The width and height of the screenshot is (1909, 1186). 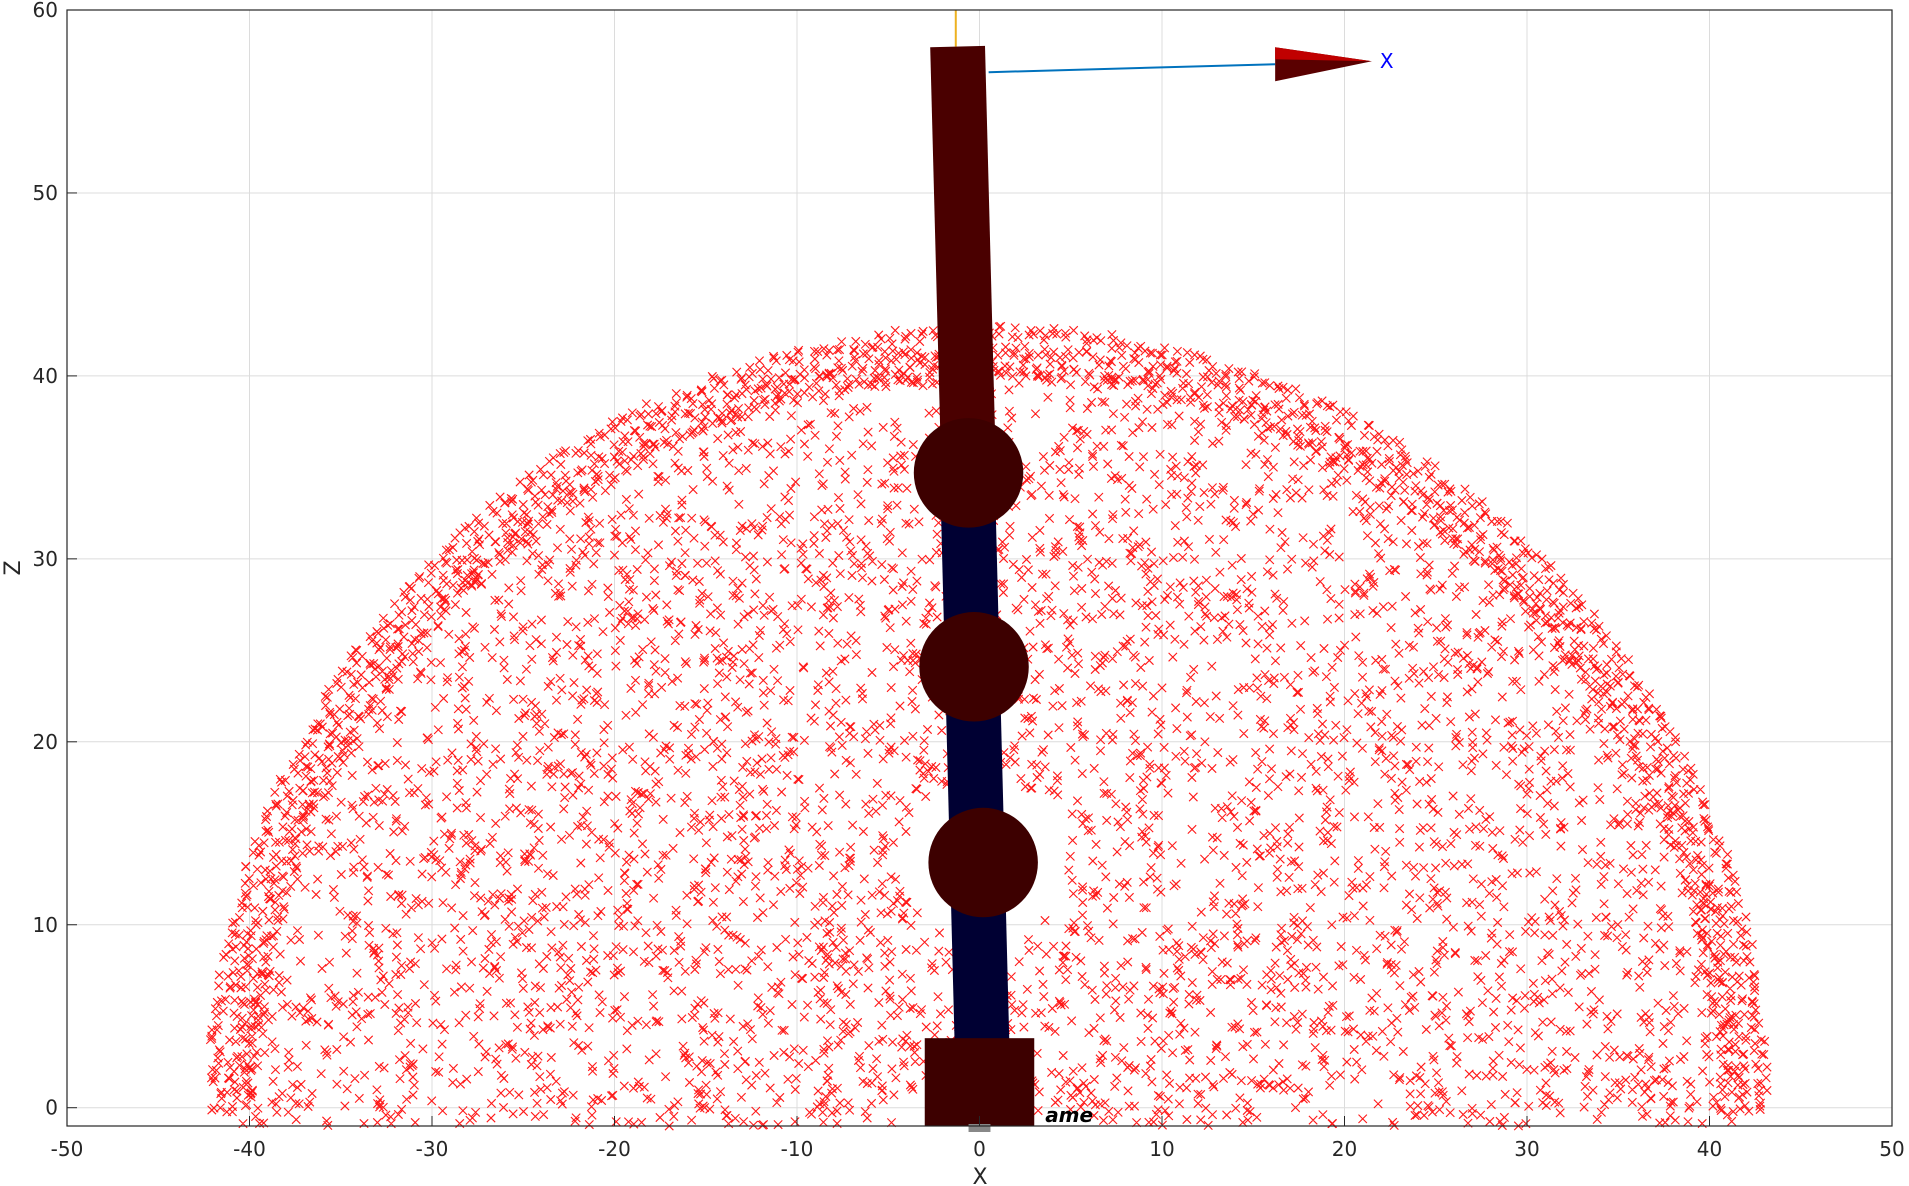 What do you see at coordinates (1709, 1149) in the screenshot?
I see `x-tick-label: 40` at bounding box center [1709, 1149].